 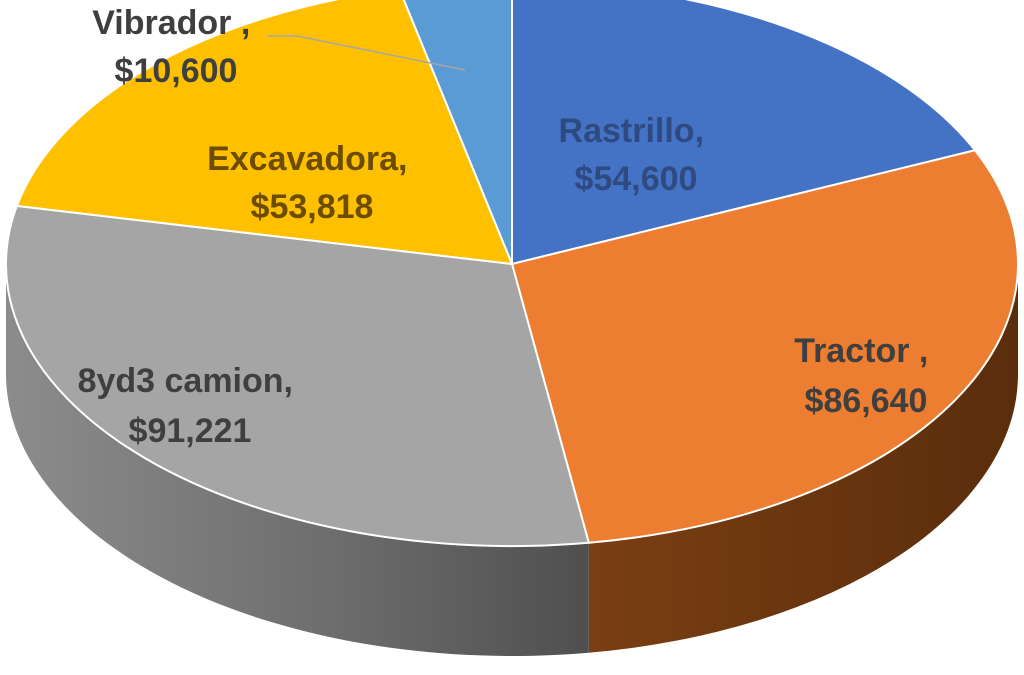 I want to click on label-vibrador-name: Vibrador ,, so click(x=171, y=23).